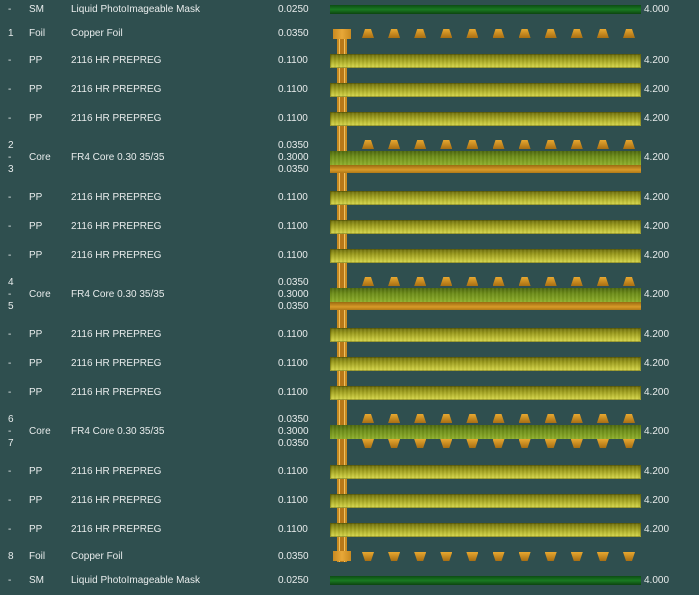 This screenshot has width=699, height=595. Describe the element at coordinates (11, 556) in the screenshot. I see `layer-number: 8` at that location.